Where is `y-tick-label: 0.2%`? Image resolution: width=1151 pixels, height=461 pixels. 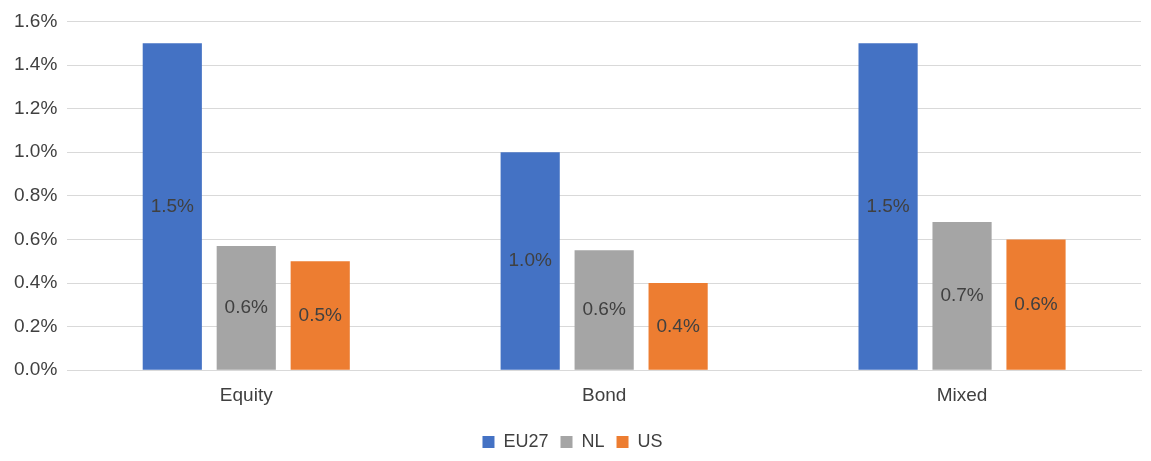
y-tick-label: 0.2% is located at coordinates (35, 325).